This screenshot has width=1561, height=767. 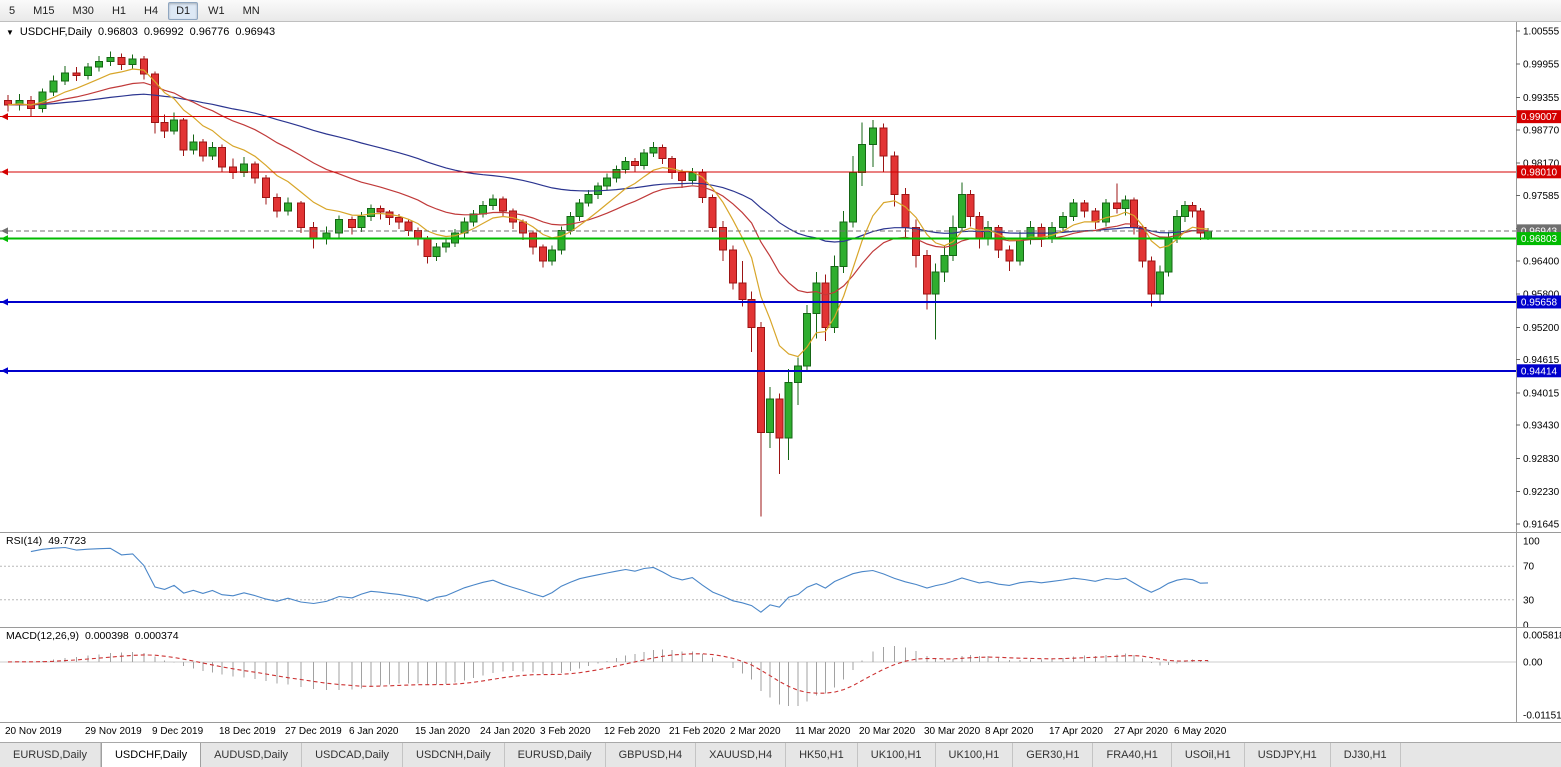 I want to click on macd-panel-canvas: 0.005818 0.00 -0.011514, so click(x=780, y=674).